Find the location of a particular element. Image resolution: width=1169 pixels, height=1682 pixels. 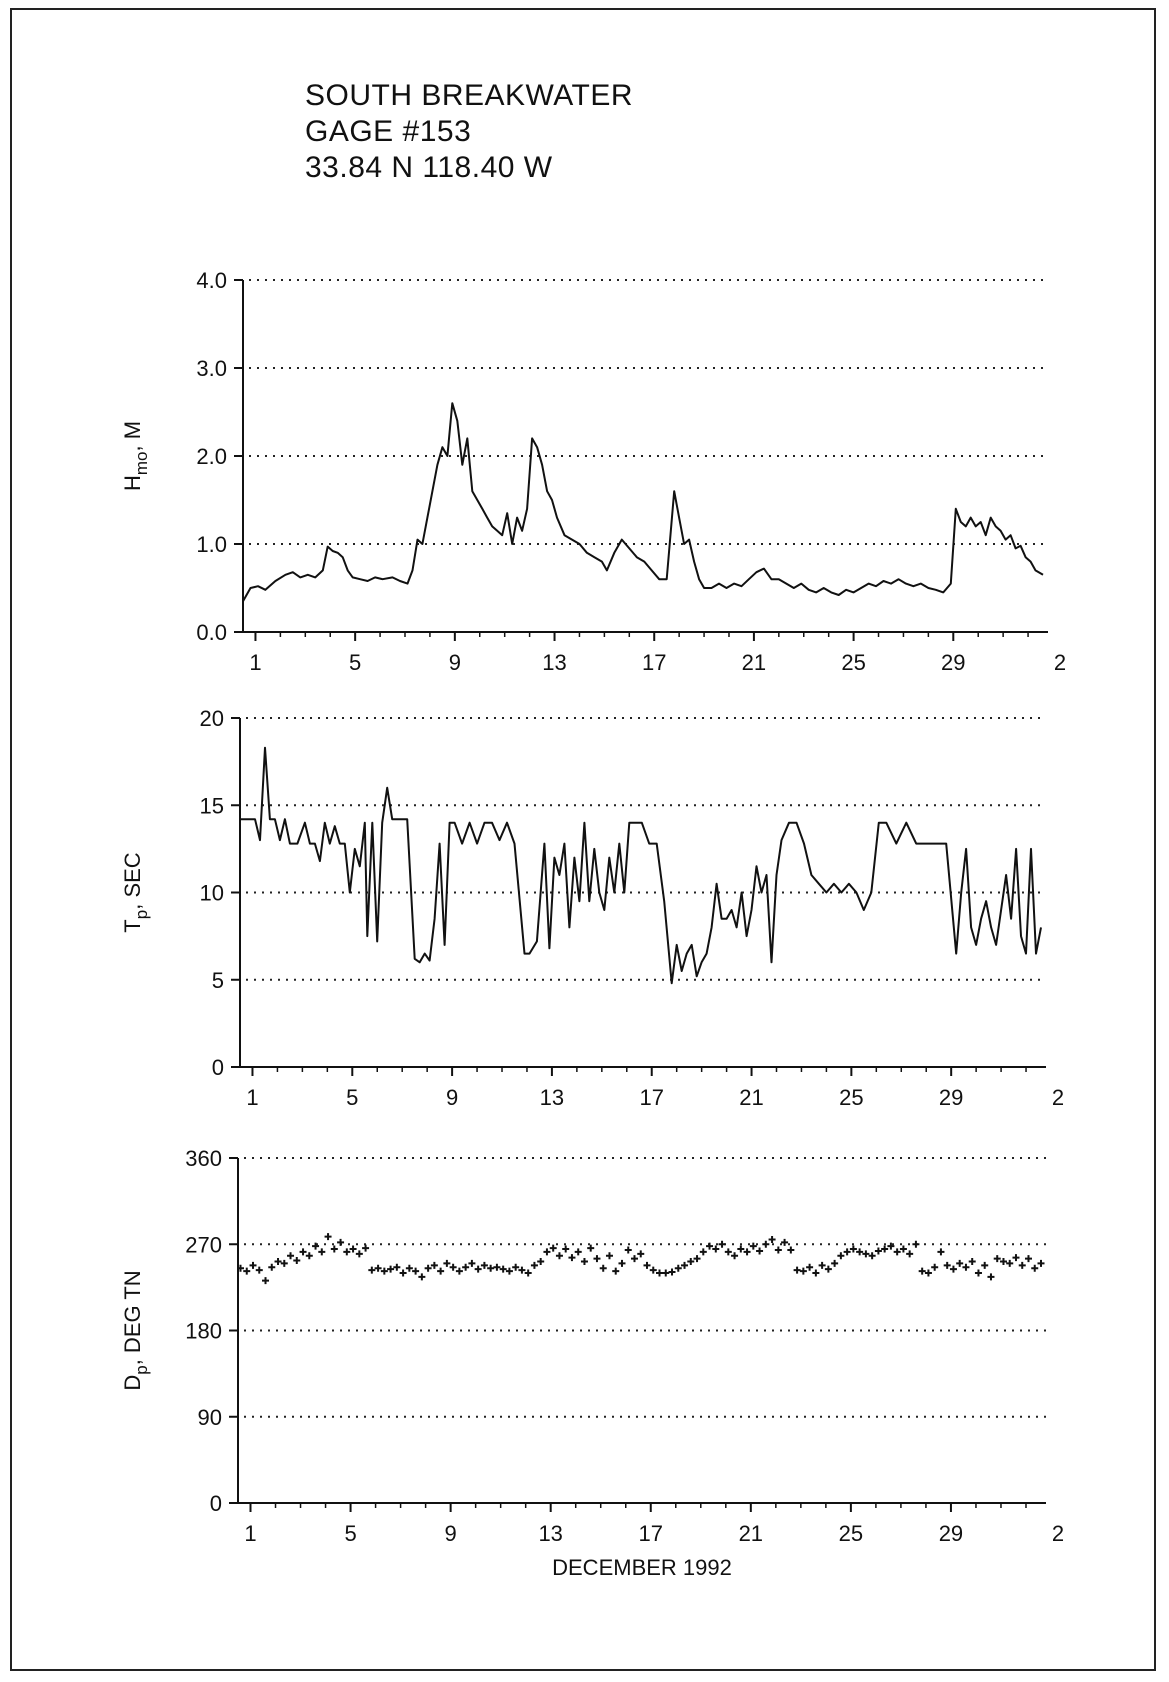

gage-id: GAGE #153 is located at coordinates (388, 131).